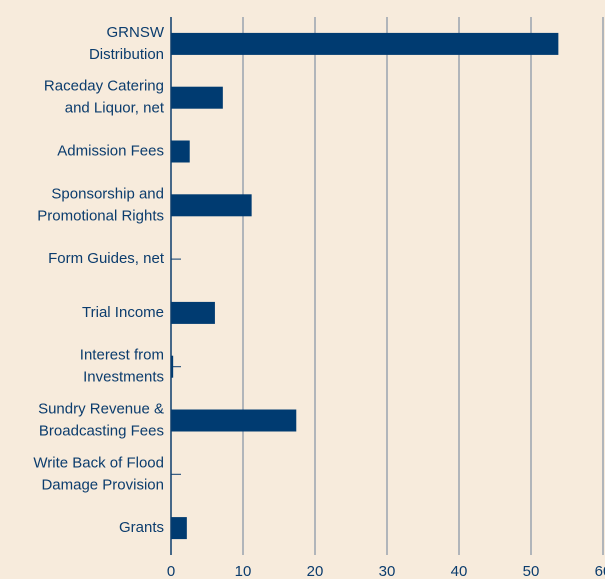  I want to click on y-tick-label-line: and Liquor, net, so click(115, 108).